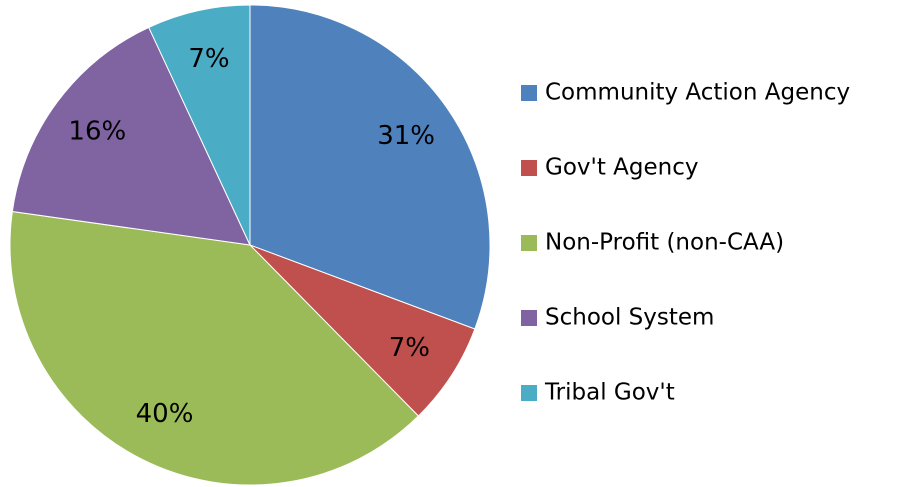  What do you see at coordinates (621, 168) in the screenshot?
I see `legend-label: Gov't Agency` at bounding box center [621, 168].